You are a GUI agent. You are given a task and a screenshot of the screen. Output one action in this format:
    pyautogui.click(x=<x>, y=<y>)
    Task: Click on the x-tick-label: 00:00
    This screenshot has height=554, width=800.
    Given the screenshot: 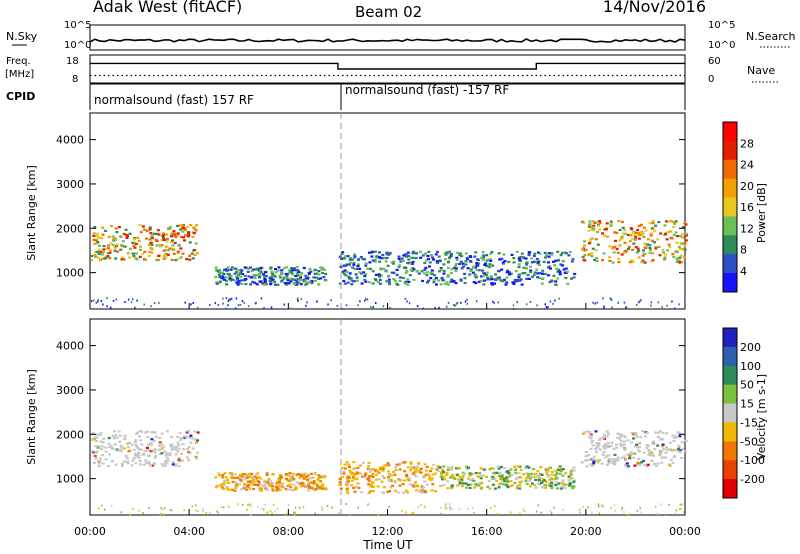 What is the action you would take?
    pyautogui.click(x=90, y=531)
    